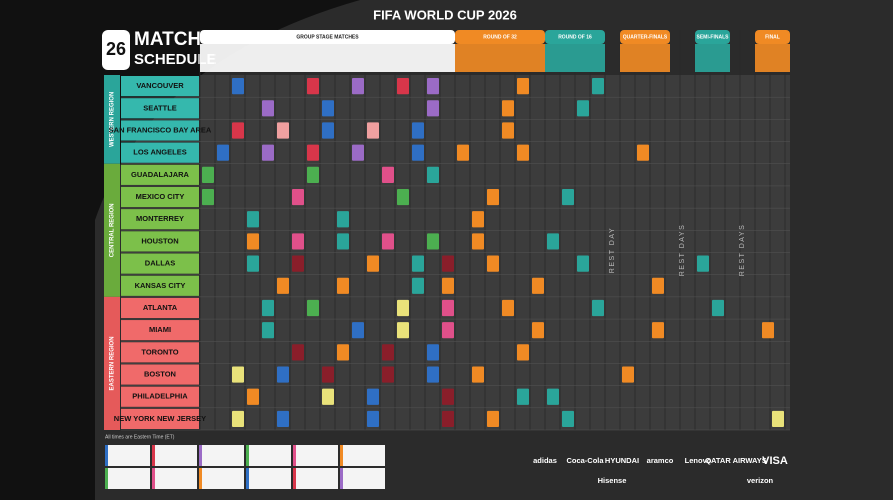  I want to click on city-label: KANSAS CITY, so click(160, 285).